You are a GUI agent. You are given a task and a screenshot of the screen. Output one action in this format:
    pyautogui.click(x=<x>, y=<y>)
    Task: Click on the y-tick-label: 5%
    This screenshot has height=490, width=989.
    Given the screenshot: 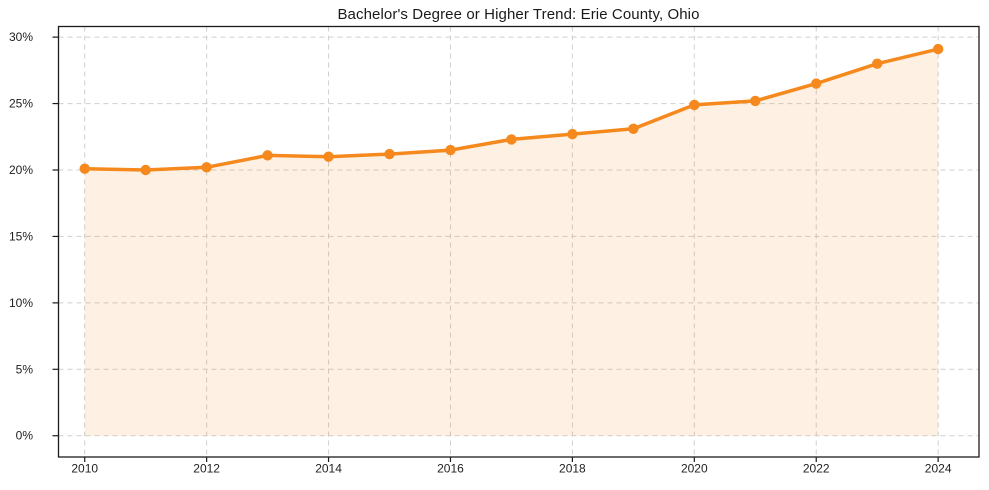 What is the action you would take?
    pyautogui.click(x=25, y=369)
    